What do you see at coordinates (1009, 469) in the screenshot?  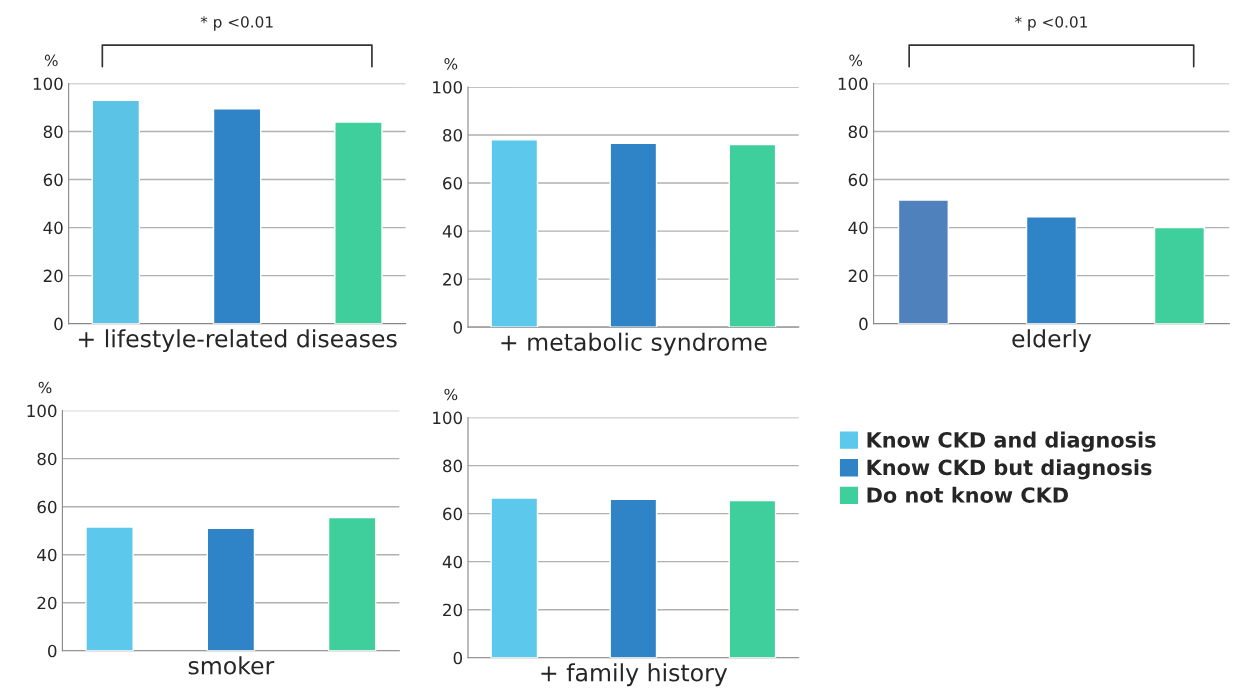 I see `legend-label: Know CKD but diagnosis` at bounding box center [1009, 469].